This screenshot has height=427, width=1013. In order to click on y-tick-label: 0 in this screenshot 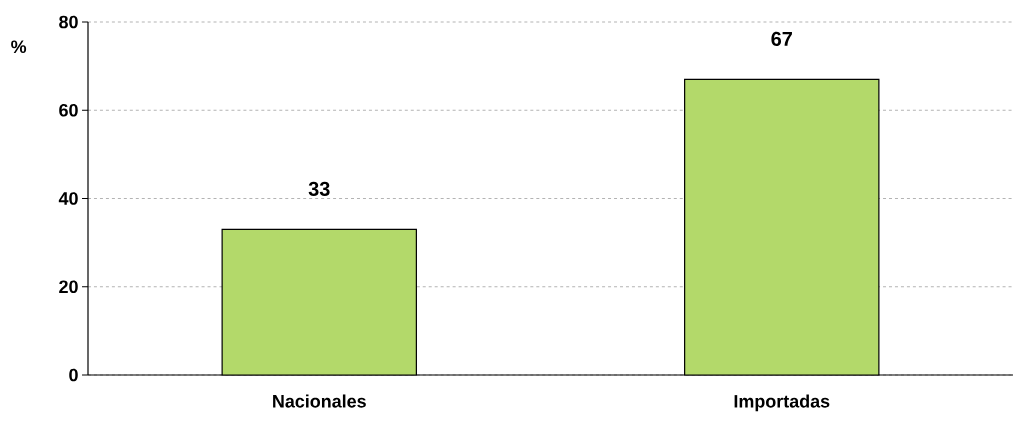, I will do `click(73, 375)`.